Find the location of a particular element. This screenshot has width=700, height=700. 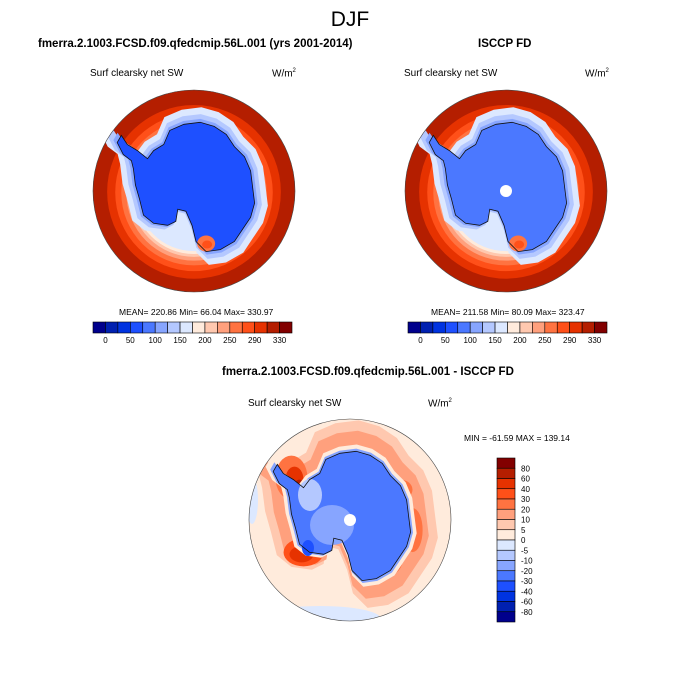

colorbar-tick-label: 5 is located at coordinates (523, 530).